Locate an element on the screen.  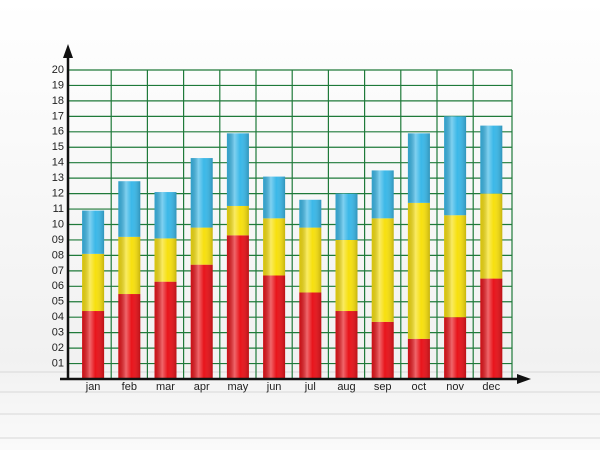
y-tick-label: 03 is located at coordinates (58, 333).